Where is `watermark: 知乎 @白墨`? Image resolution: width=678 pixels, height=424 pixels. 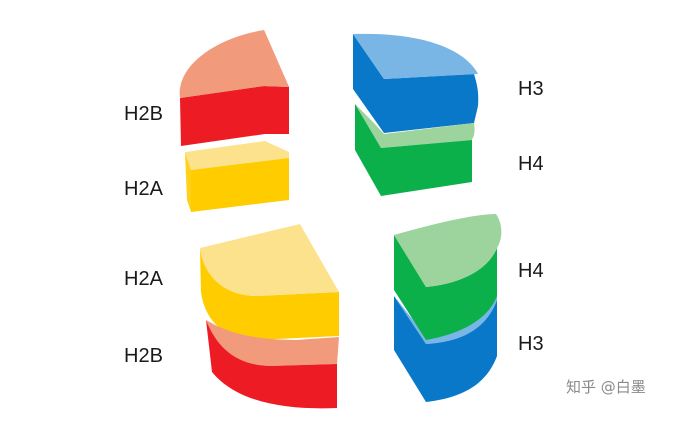
watermark: 知乎 @白墨 is located at coordinates (606, 387).